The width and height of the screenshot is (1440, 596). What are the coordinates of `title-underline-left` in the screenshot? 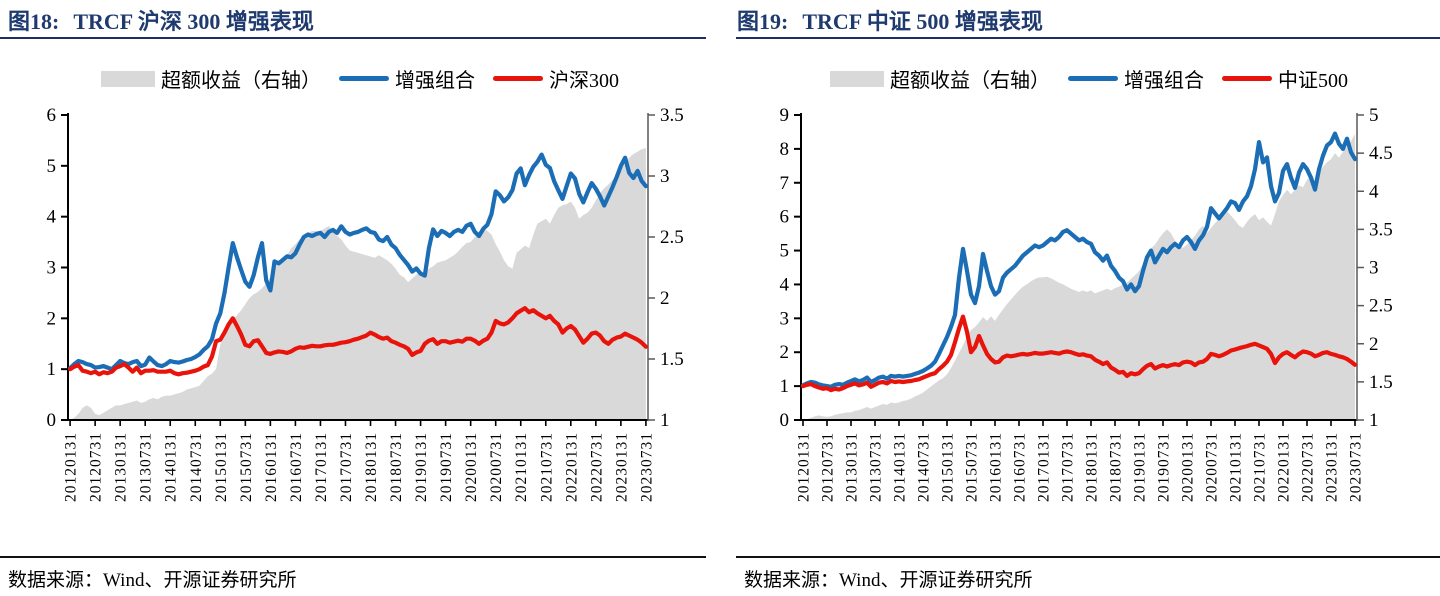 It's located at (353, 38).